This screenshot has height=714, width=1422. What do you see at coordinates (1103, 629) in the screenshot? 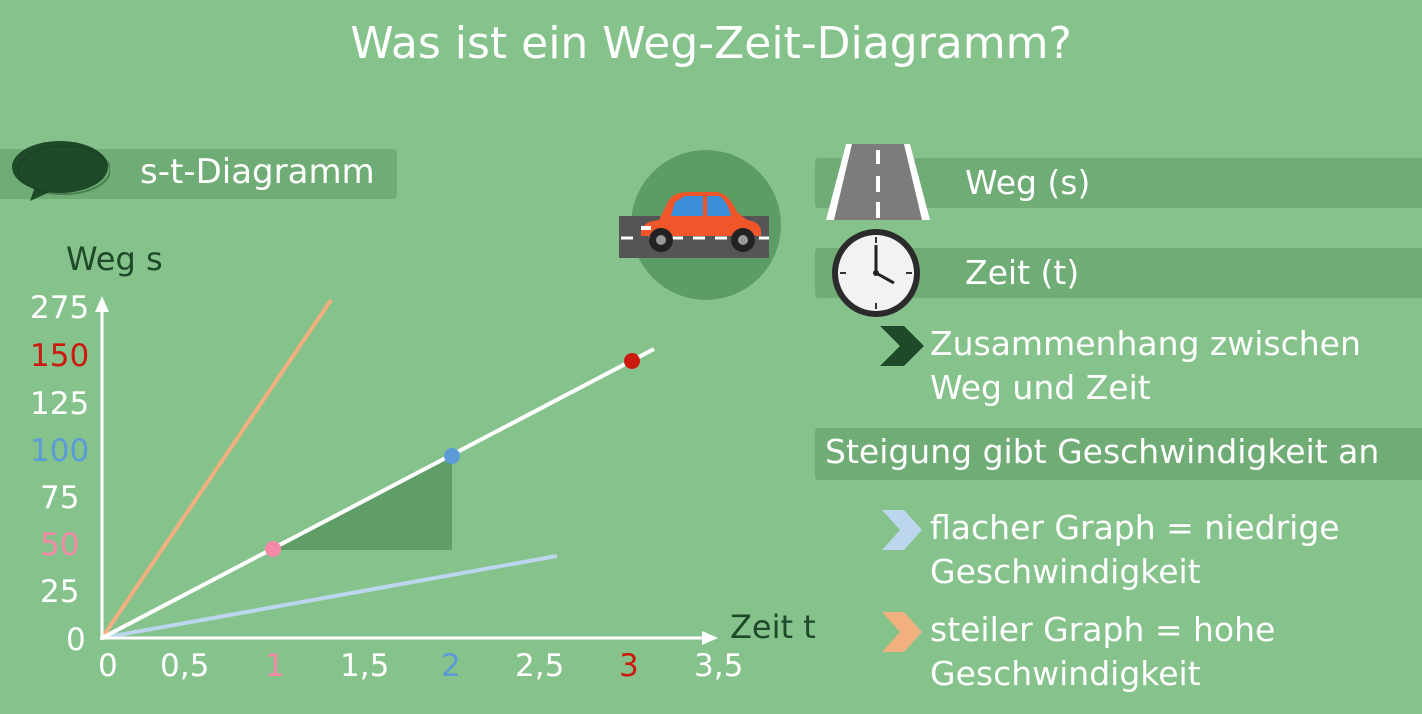
I see `steil-line1: steiler Graph = hohe` at bounding box center [1103, 629].